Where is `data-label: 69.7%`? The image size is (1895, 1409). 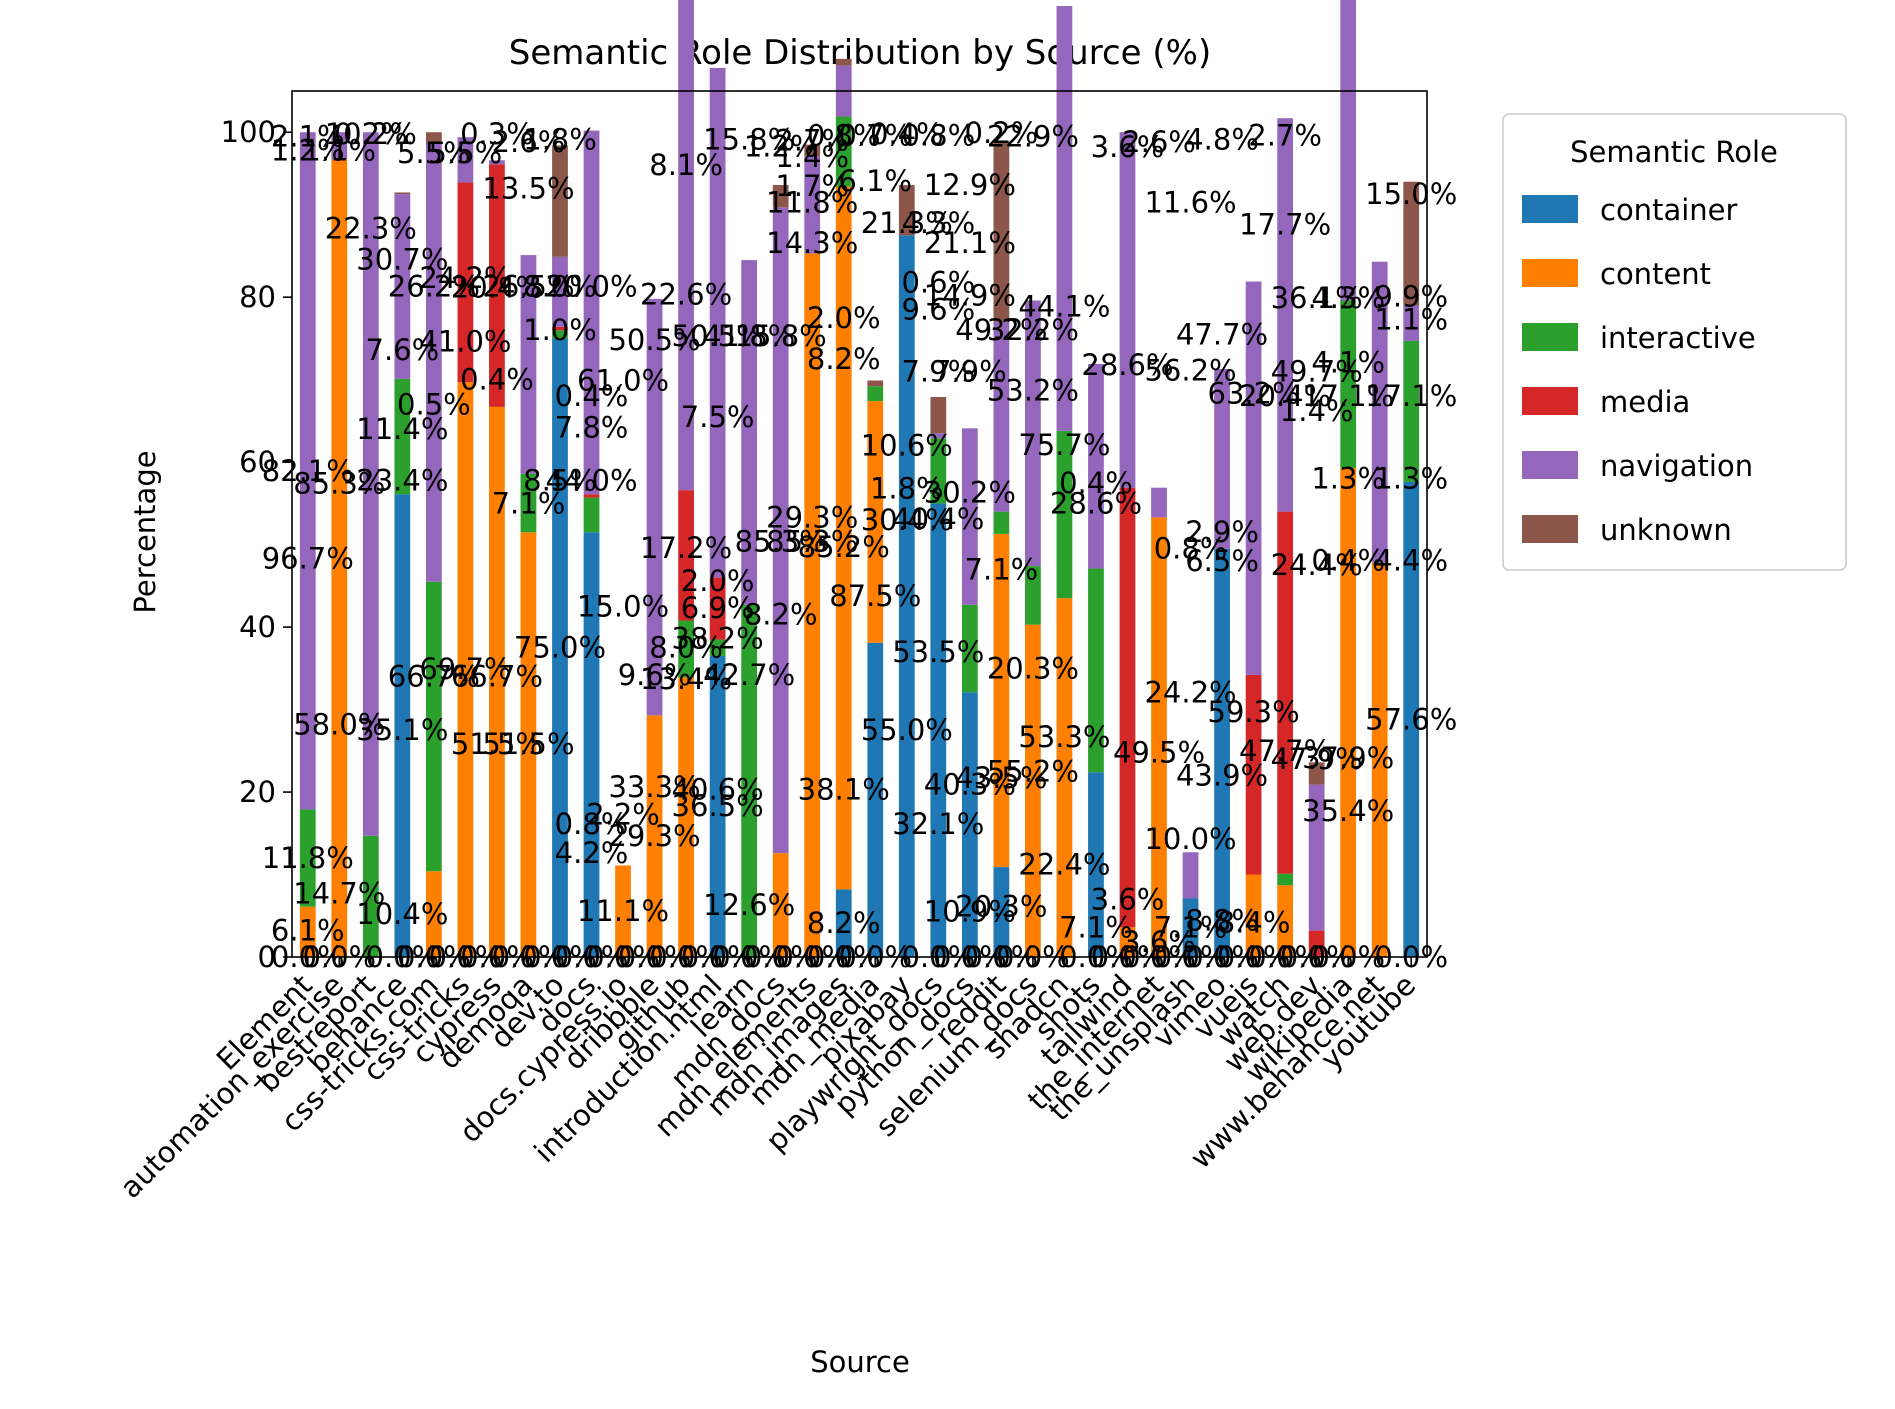 data-label: 69.7% is located at coordinates (465, 669).